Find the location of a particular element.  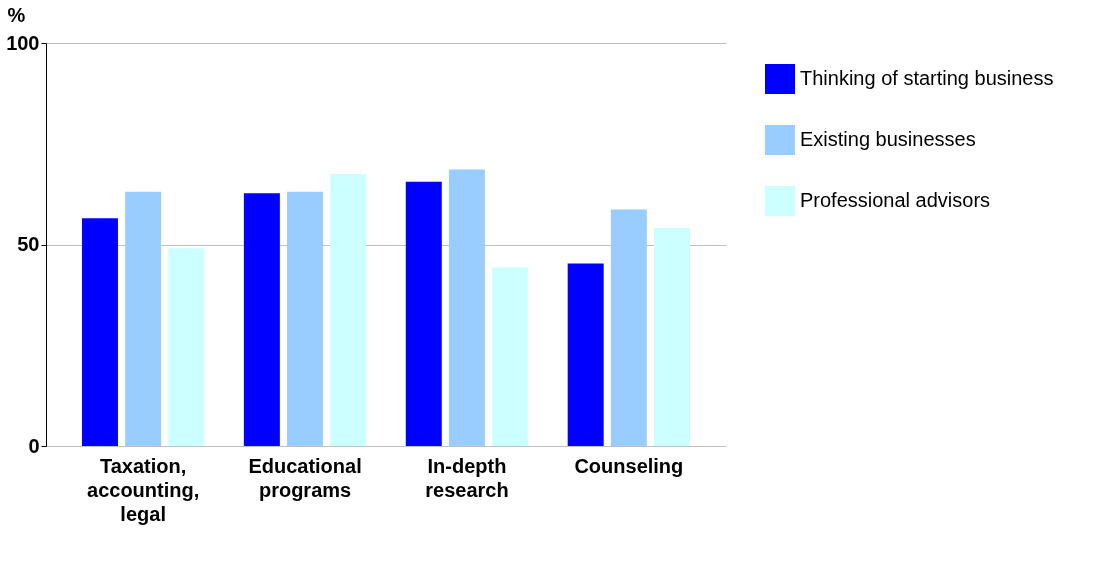

x-tick-label: Taxation, accounting, legal is located at coordinates (143, 489).